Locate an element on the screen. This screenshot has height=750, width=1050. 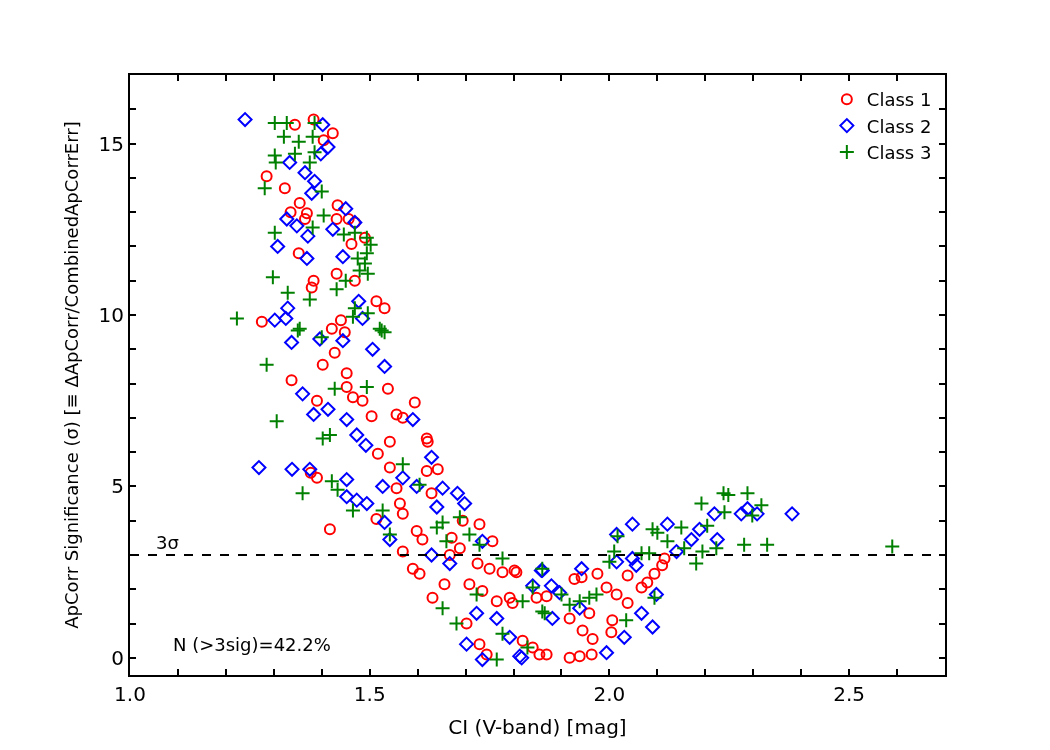
y-axis-title: ApCorr Significance (σ) [≡ ΔApCorr/CombinedApCorrErr] is located at coordinates (72, 375).